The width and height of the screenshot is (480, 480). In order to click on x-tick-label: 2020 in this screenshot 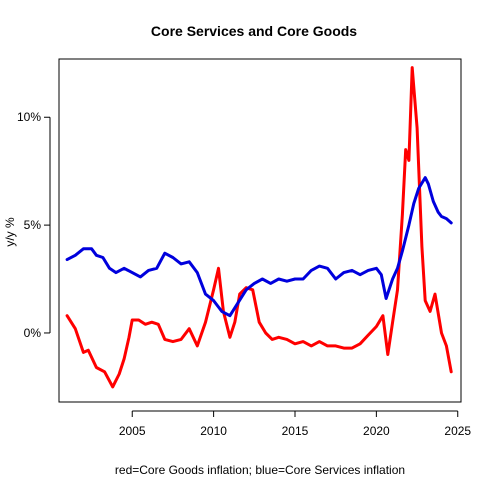, I will do `click(376, 431)`.